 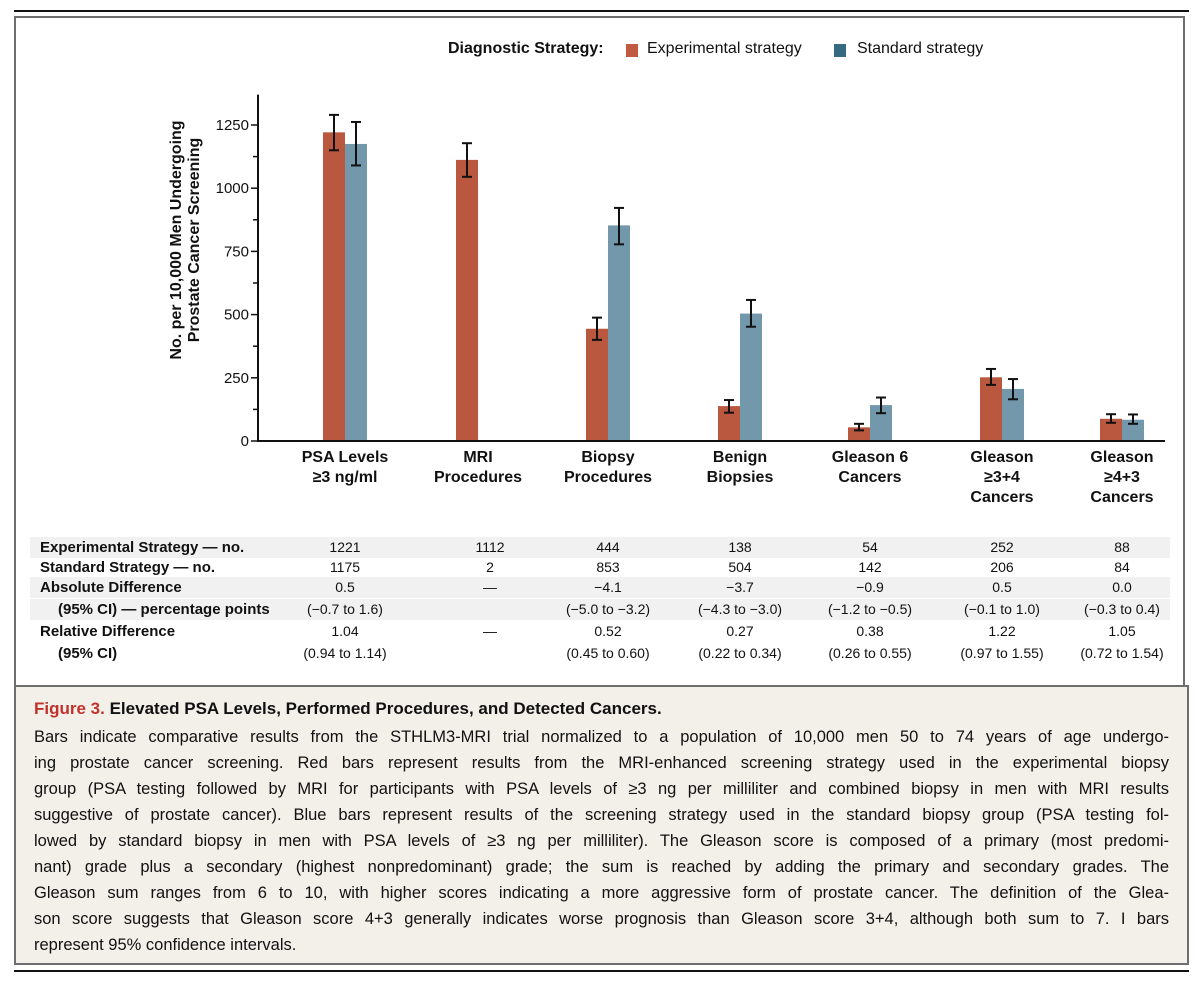 What do you see at coordinates (236, 378) in the screenshot?
I see `y-tick-label: 250` at bounding box center [236, 378].